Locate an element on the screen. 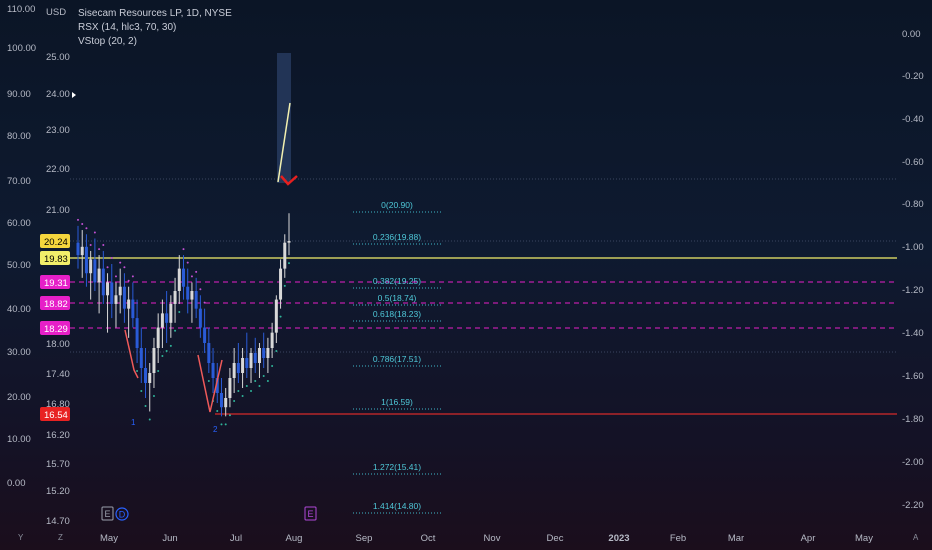  x-axis-tick: Dec is located at coordinates (555, 538).